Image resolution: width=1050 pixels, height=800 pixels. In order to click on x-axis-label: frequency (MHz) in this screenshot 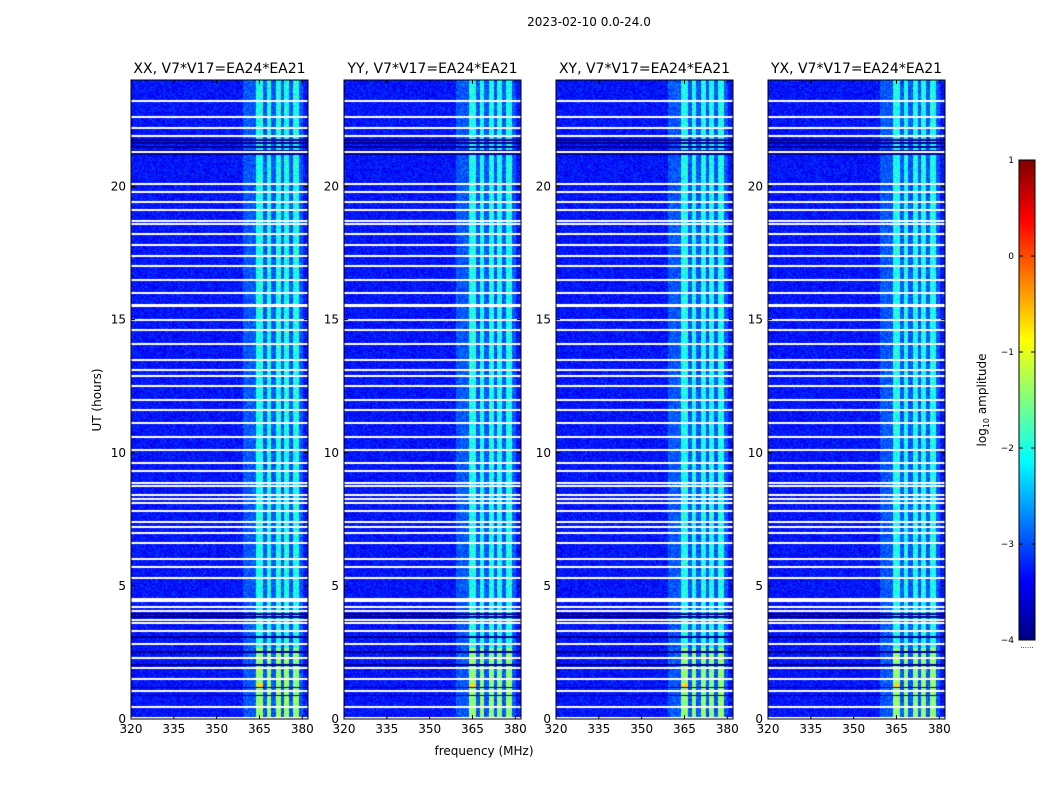, I will do `click(483, 751)`.